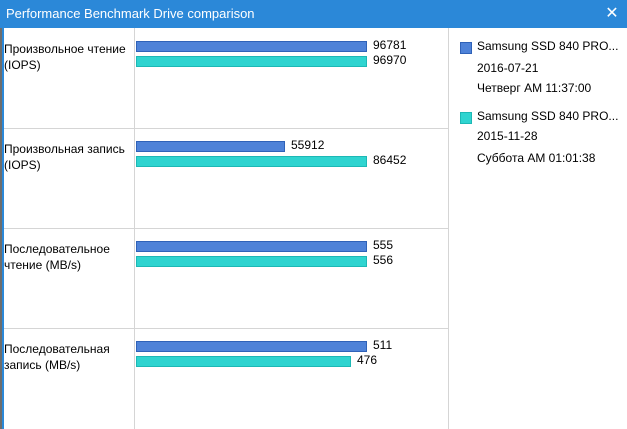 The width and height of the screenshot is (627, 429). Describe the element at coordinates (612, 13) in the screenshot. I see `close-icon: ✕` at that location.